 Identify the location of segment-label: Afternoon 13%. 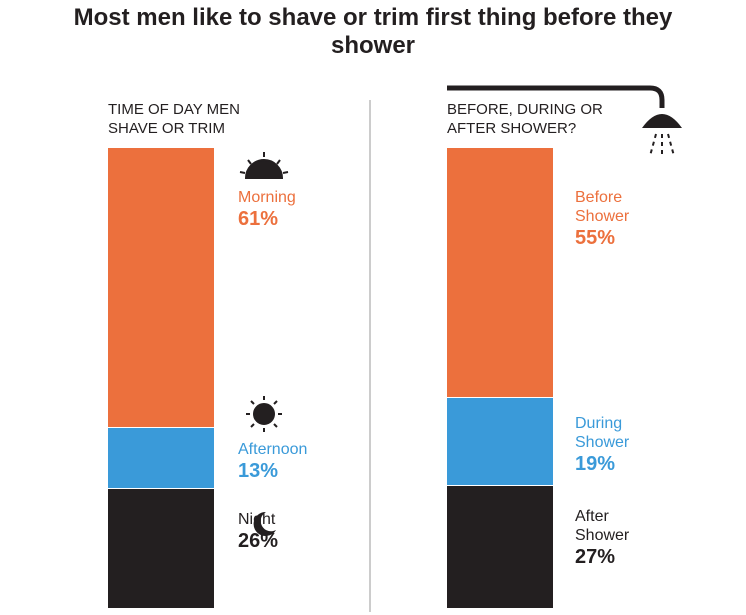
(283, 461).